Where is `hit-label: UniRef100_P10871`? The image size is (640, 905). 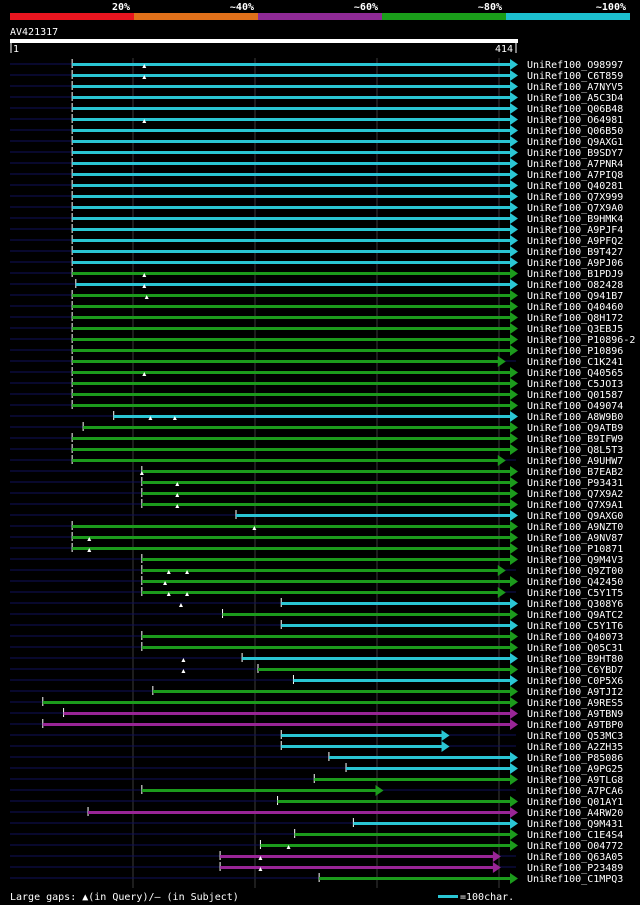
hit-label: UniRef100_P10871 is located at coordinates (575, 549).